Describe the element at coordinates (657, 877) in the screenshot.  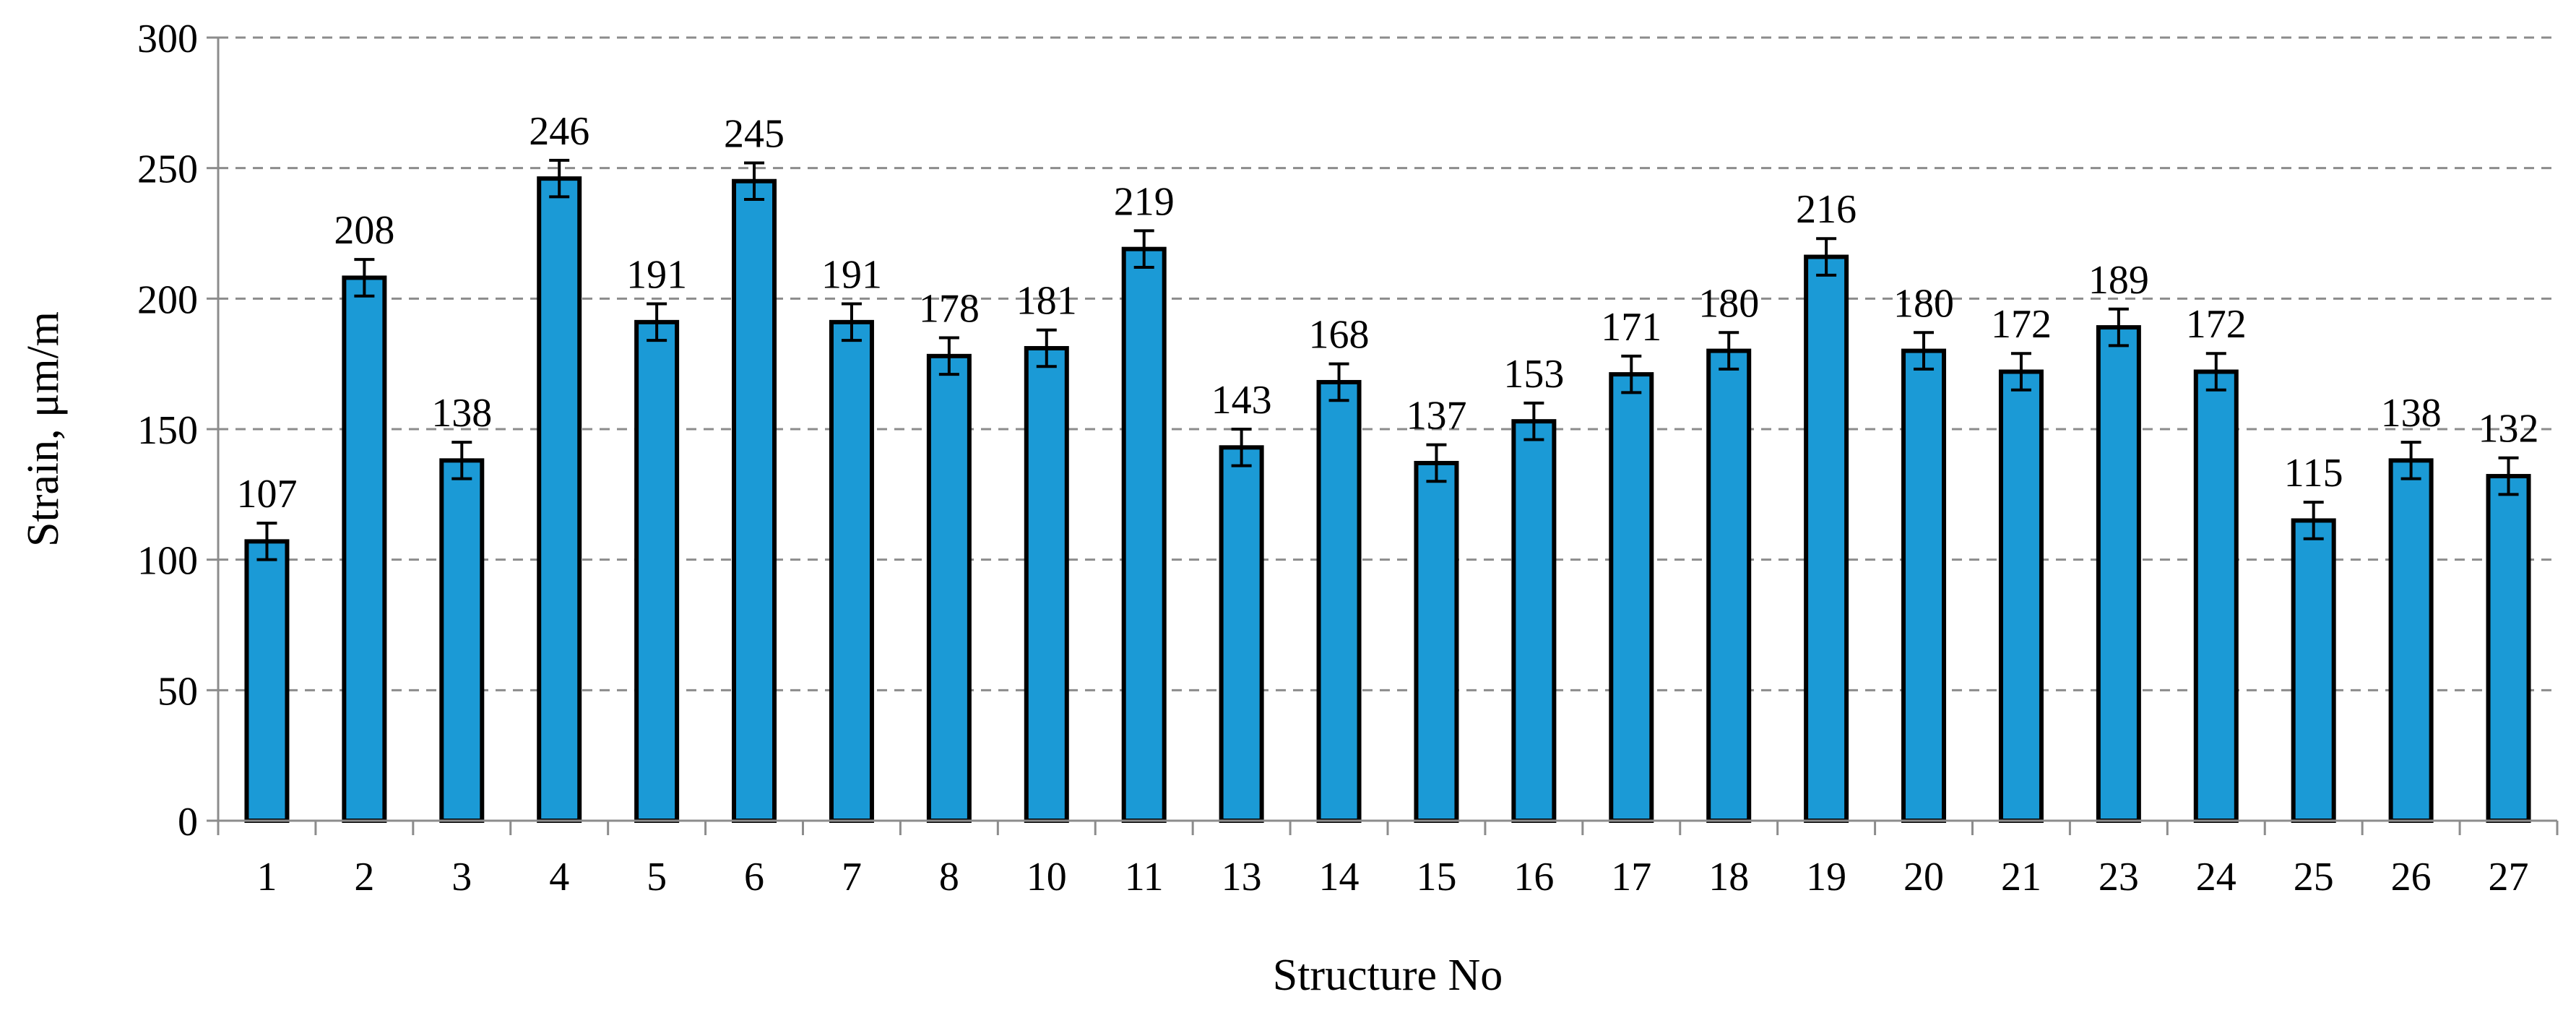
I see `x-tick-label: 5` at that location.